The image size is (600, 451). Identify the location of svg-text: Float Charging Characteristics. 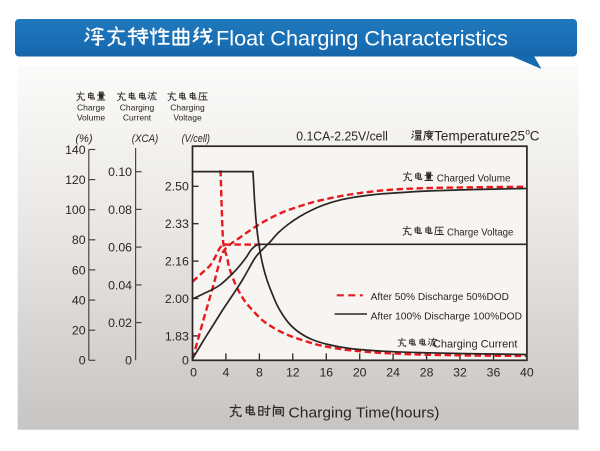
(362, 38).